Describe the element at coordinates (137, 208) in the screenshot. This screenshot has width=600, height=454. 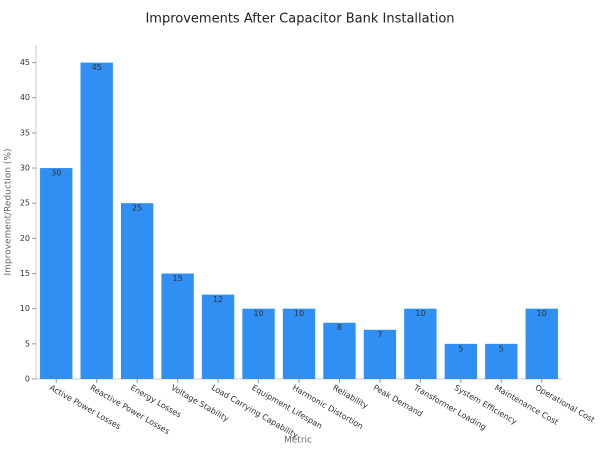
I see `data-label: 25` at that location.